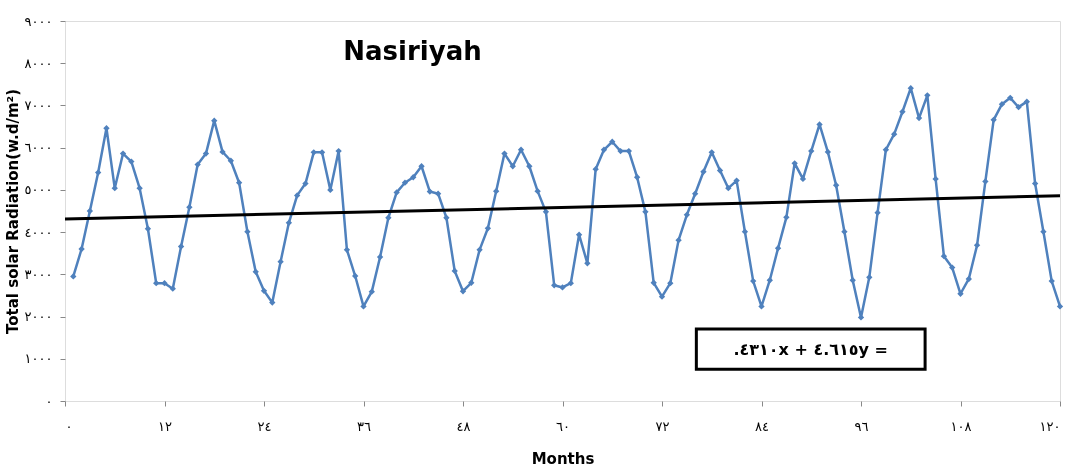  What do you see at coordinates (762, 426) in the screenshot?
I see `x-tick-label: ٨٤` at bounding box center [762, 426].